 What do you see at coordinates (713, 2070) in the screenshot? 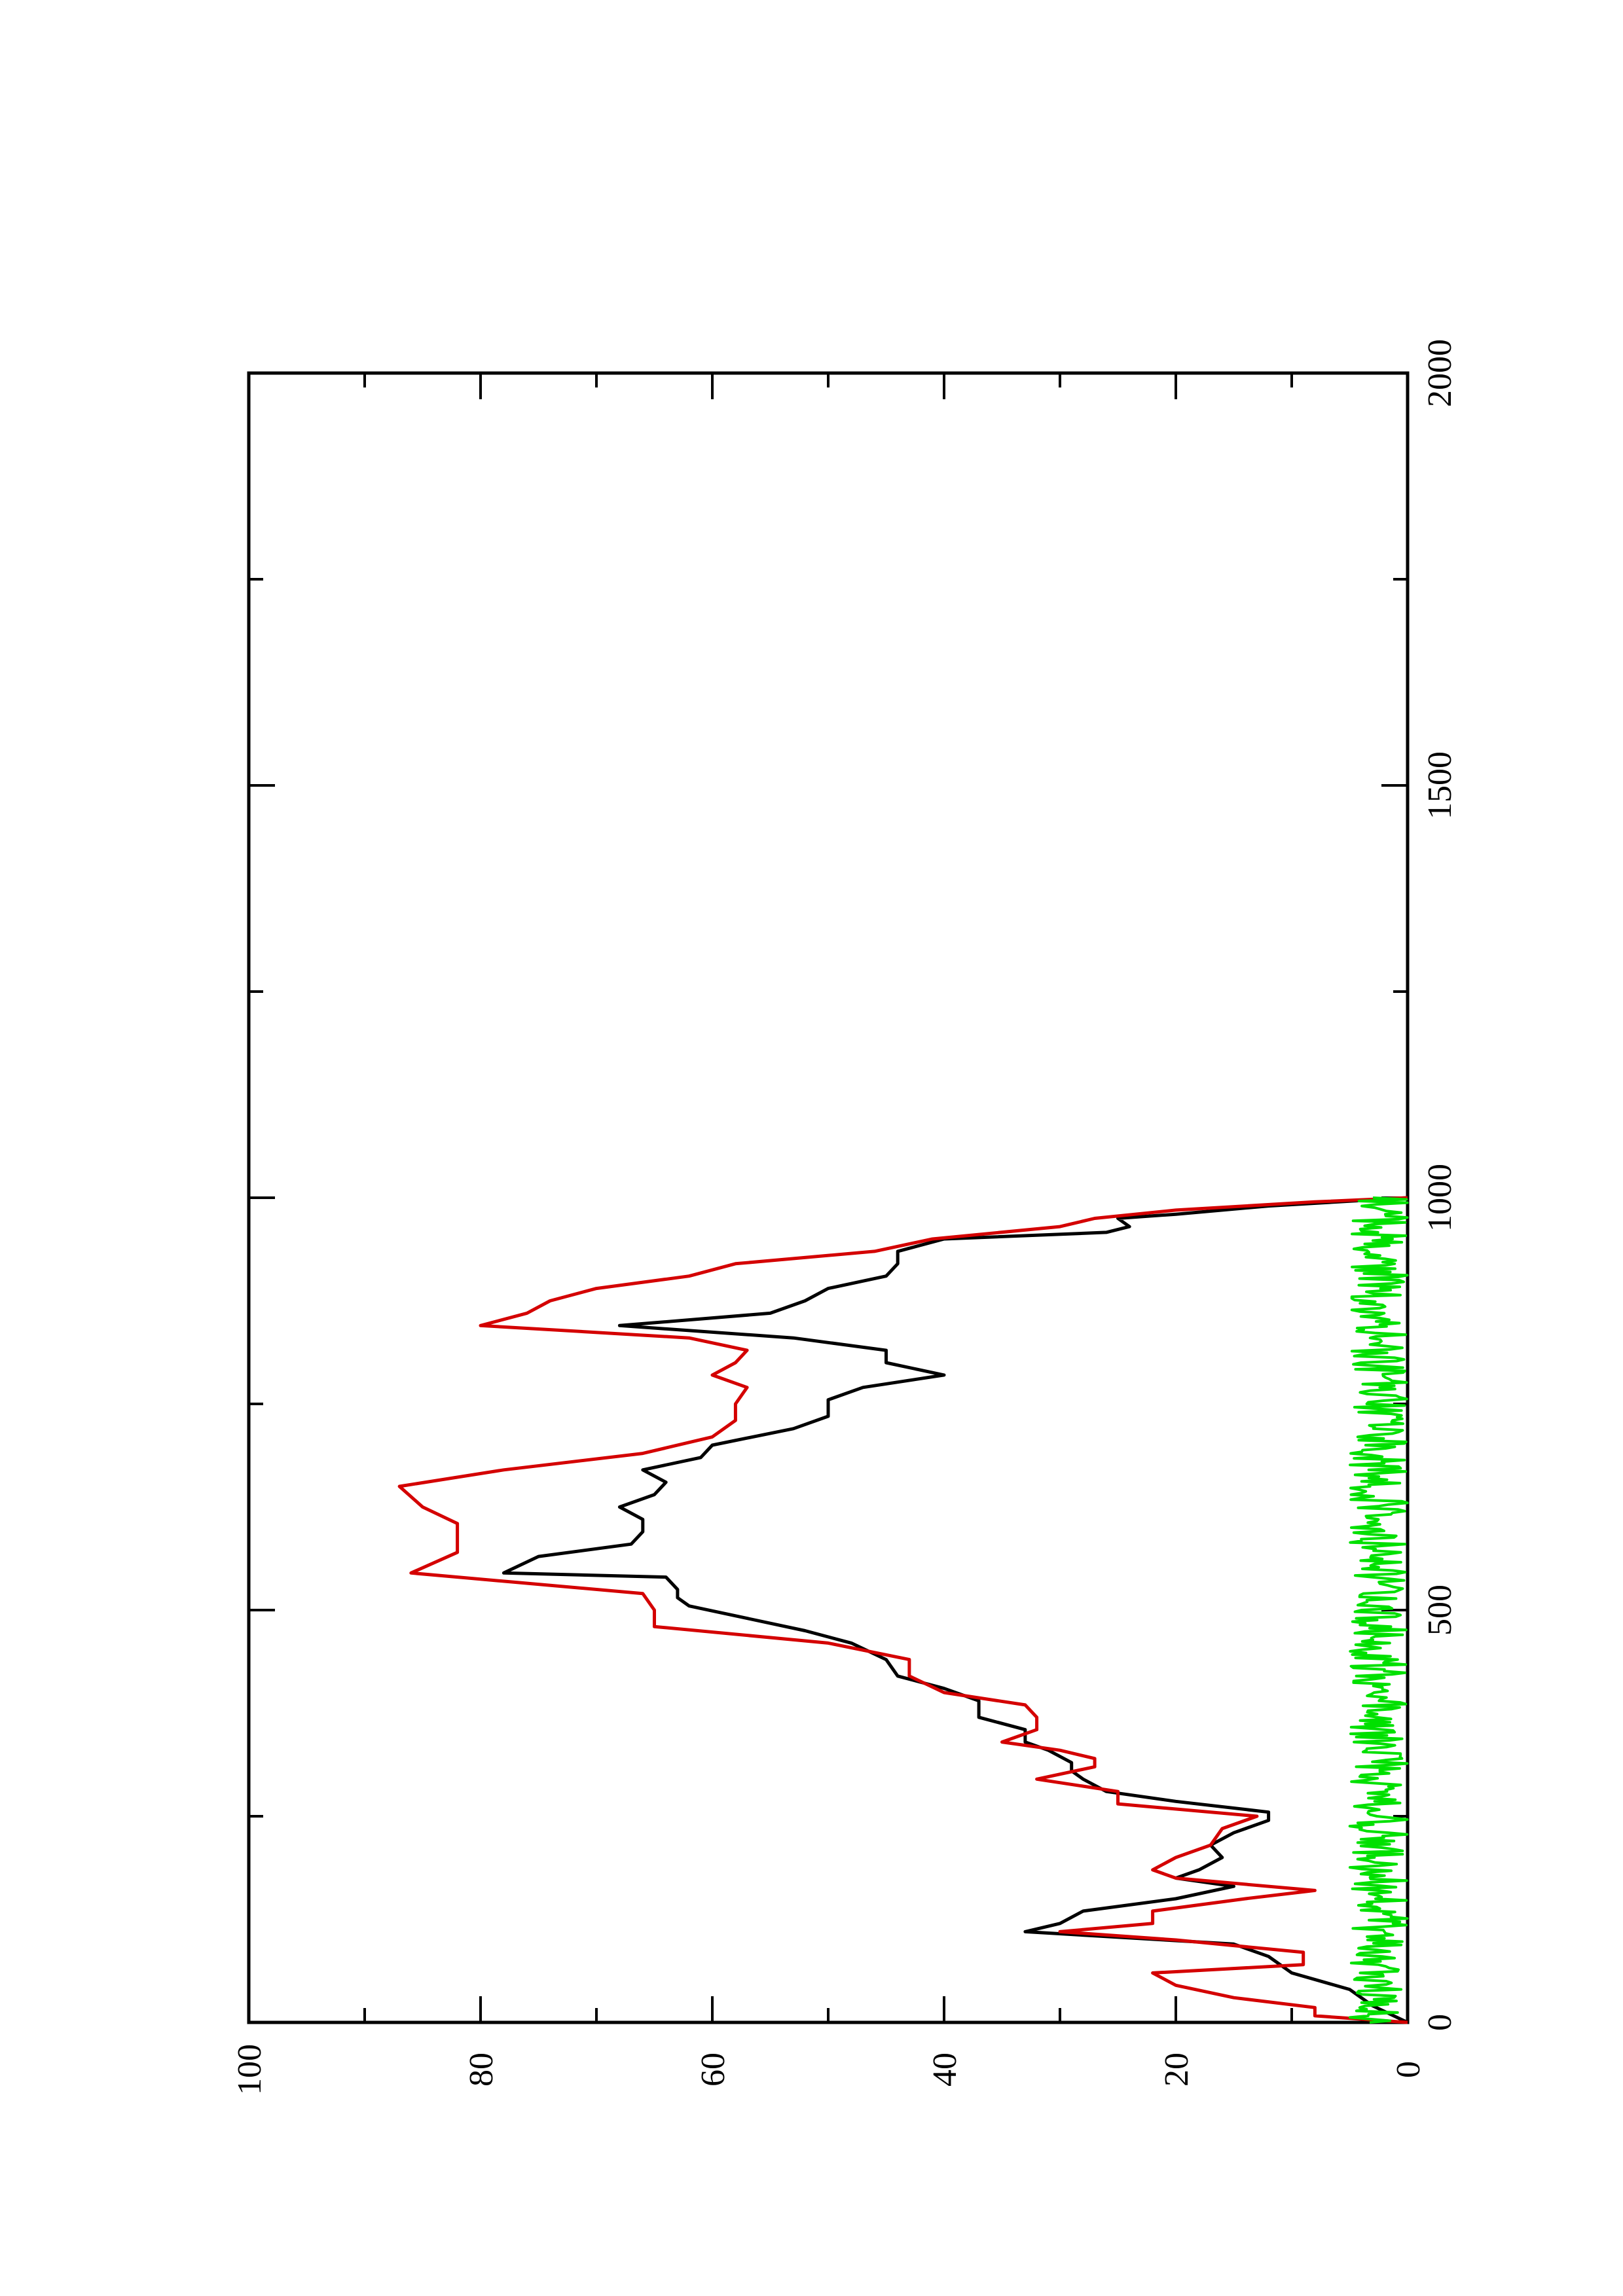
I see `y-tick-label: 60` at bounding box center [713, 2070].